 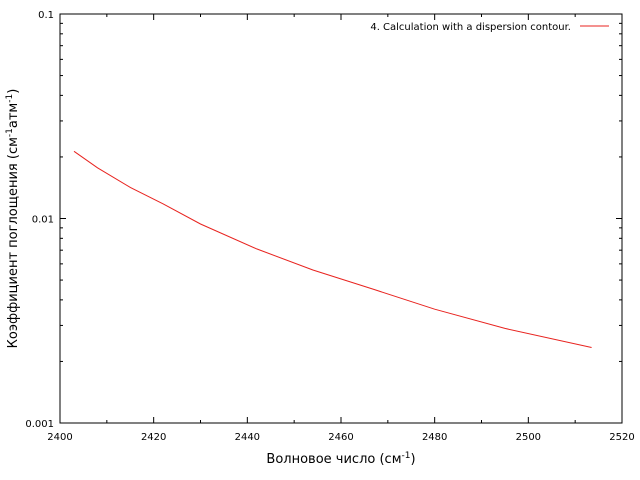 What do you see at coordinates (39, 424) in the screenshot?
I see `y-tick-label: 0.001` at bounding box center [39, 424].